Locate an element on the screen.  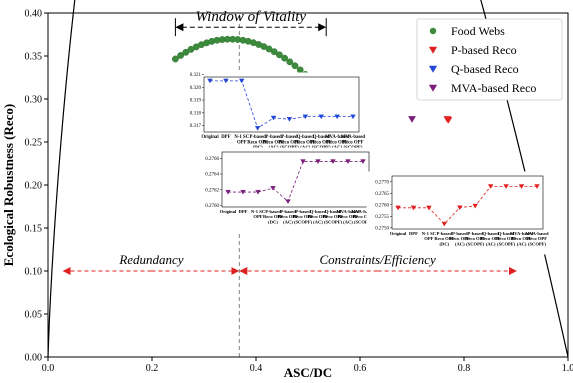
x-tick-label: 0.8 is located at coordinates (464, 368).